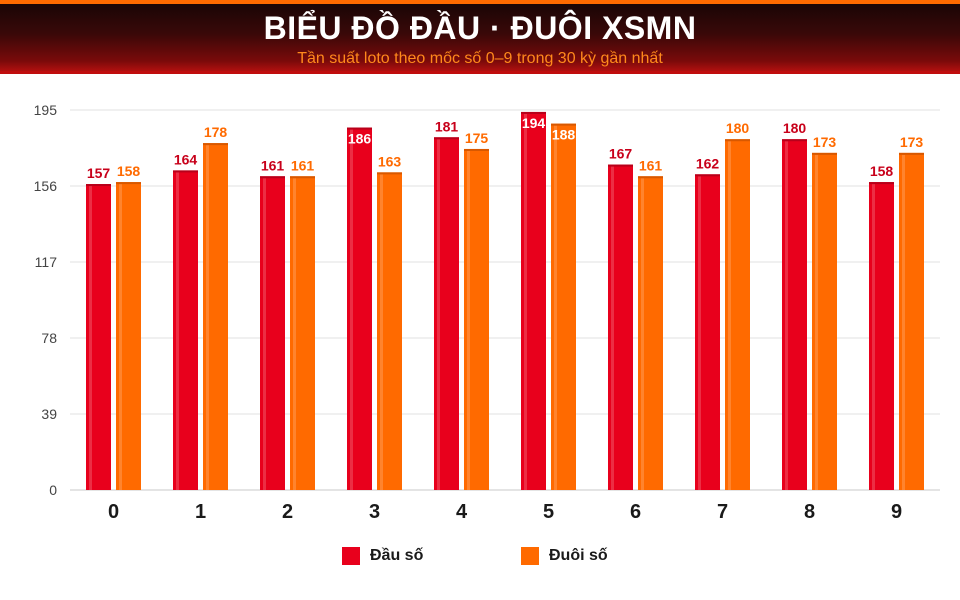 Image resolution: width=960 pixels, height=600 pixels. What do you see at coordinates (186, 159) in the screenshot?
I see `value-label-head: 164` at bounding box center [186, 159].